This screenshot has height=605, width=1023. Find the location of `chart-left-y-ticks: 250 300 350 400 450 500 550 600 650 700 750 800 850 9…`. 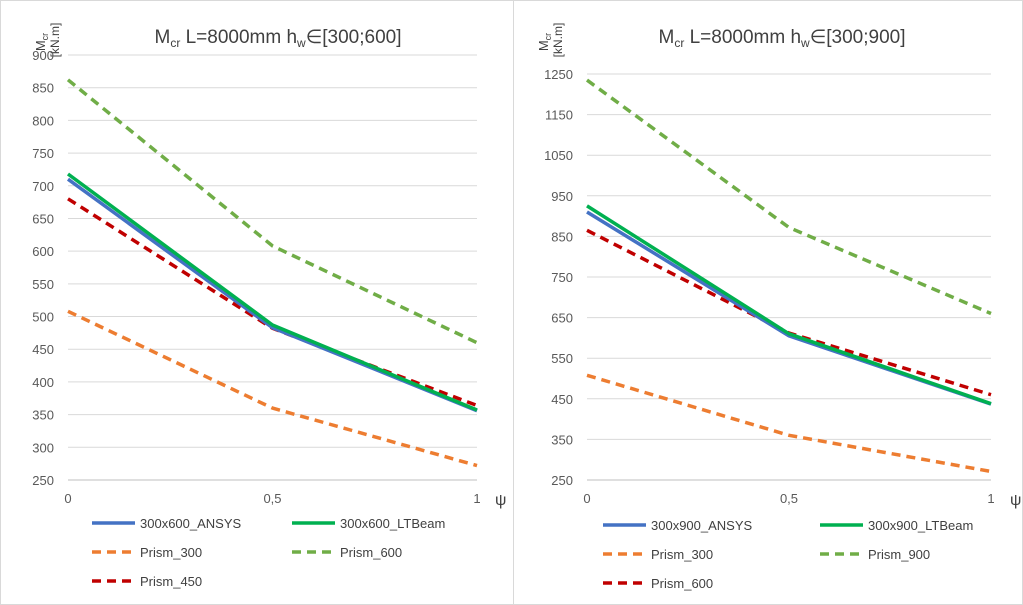

chart-left-y-ticks: 250 300 350 400 450 500 550 600 650 700 750 800 850 9… is located at coordinates (43, 268).